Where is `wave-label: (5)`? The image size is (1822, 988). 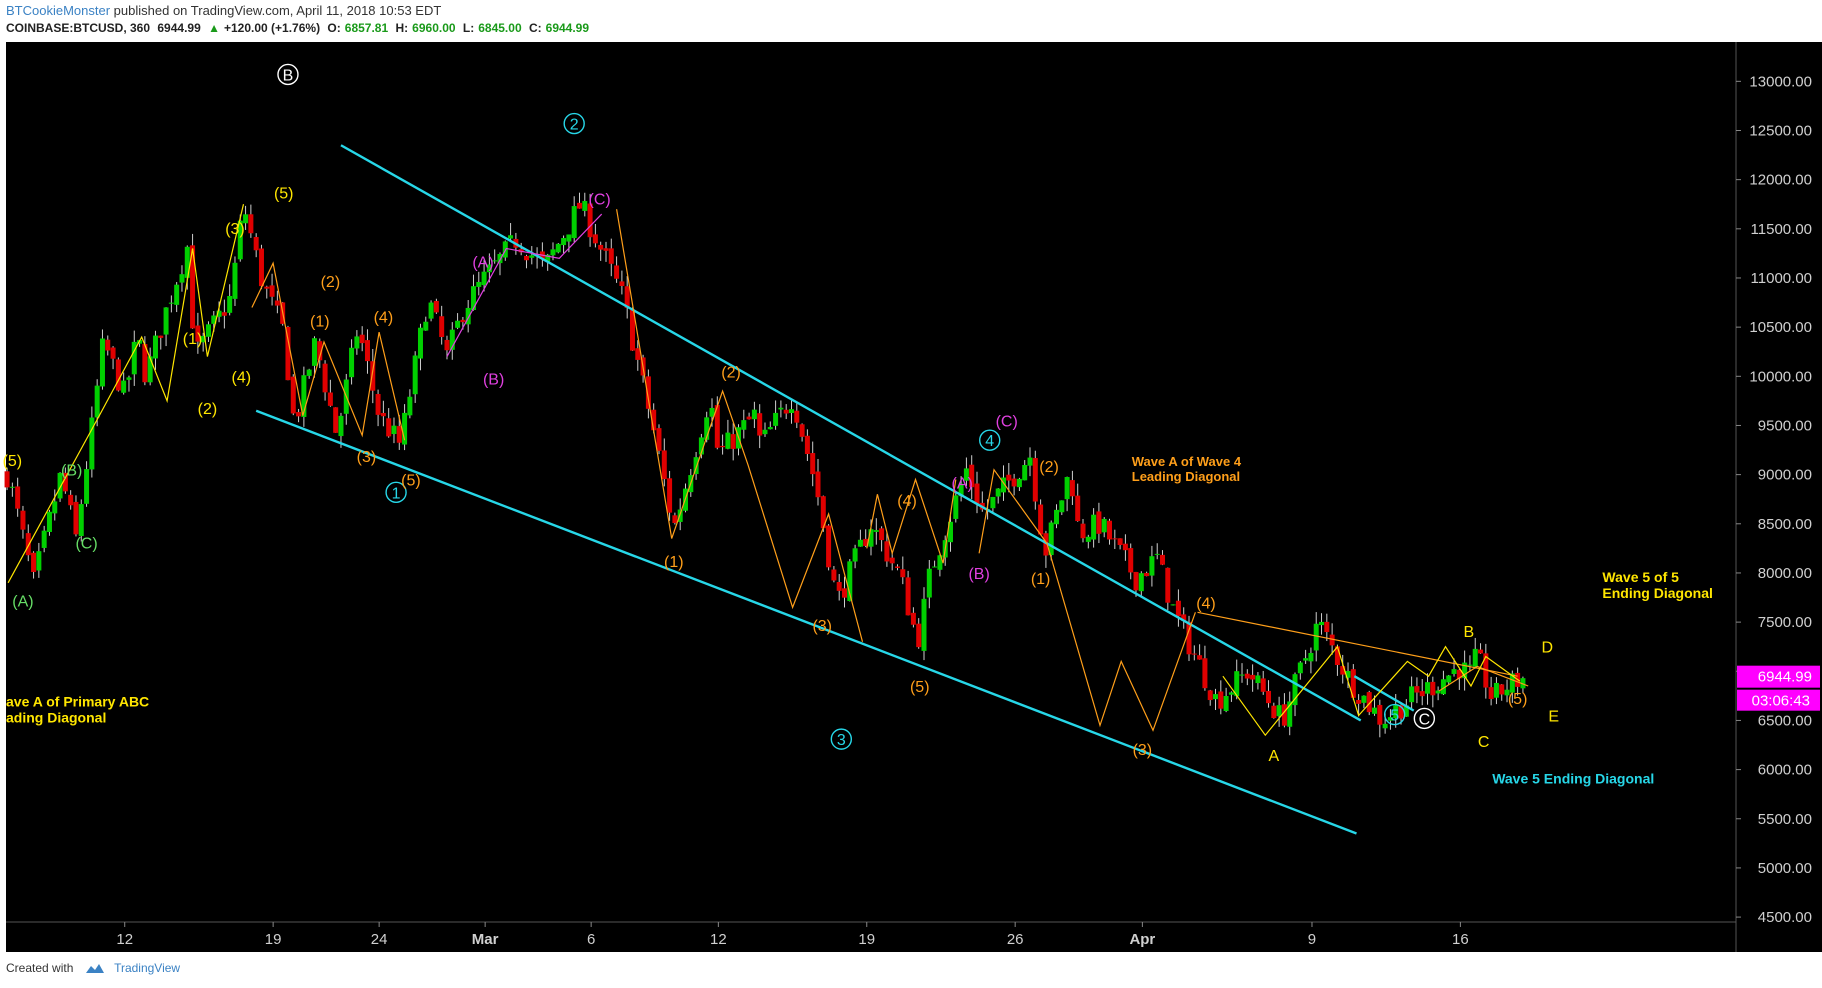 wave-label: (5) is located at coordinates (1518, 699).